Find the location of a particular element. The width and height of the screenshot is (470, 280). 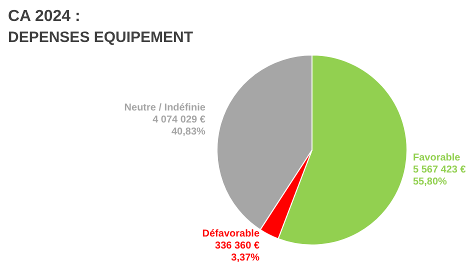

data-label: 336 360 € 3,37% is located at coordinates (237, 252).